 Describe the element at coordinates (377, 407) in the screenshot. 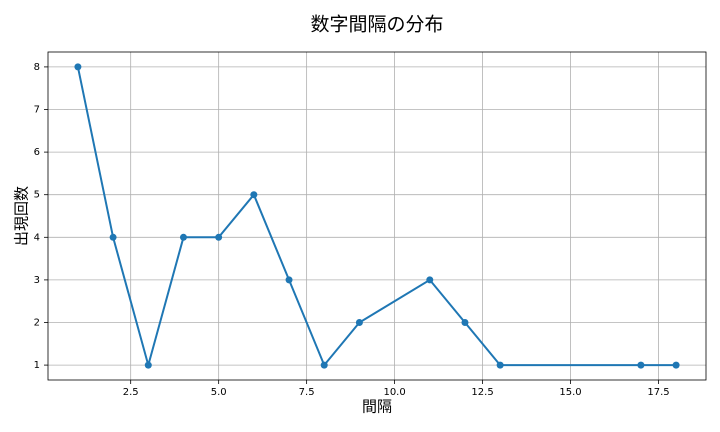

I see `x-axis-label: 間隔` at that location.